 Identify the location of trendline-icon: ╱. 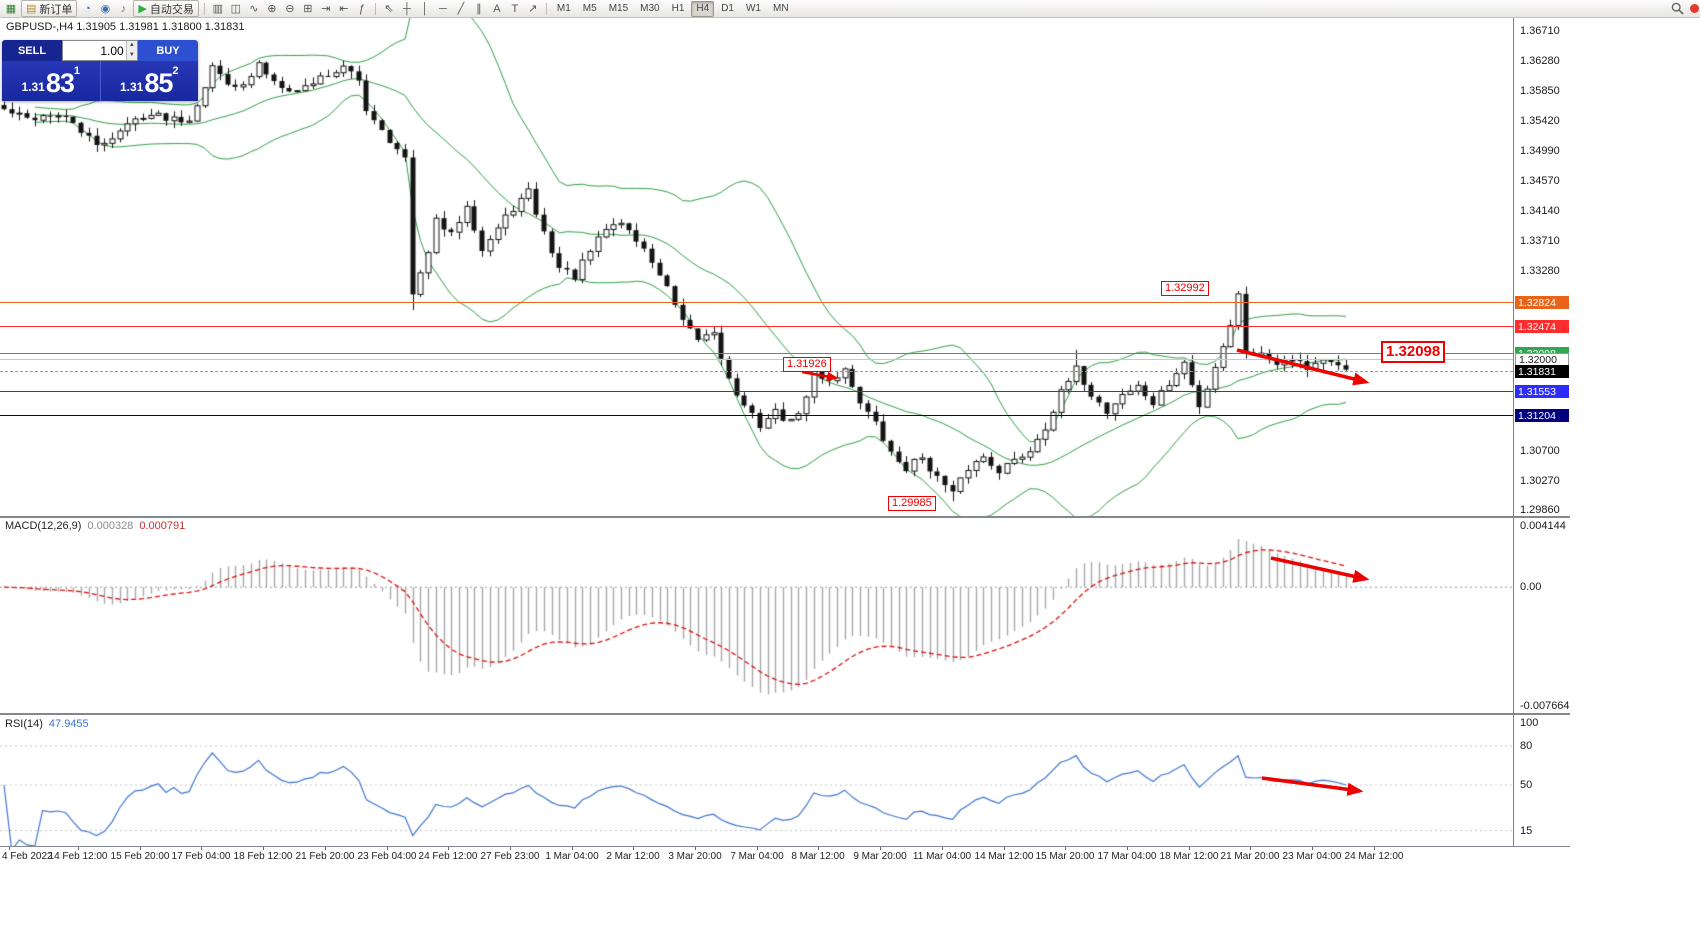
(461, 9).